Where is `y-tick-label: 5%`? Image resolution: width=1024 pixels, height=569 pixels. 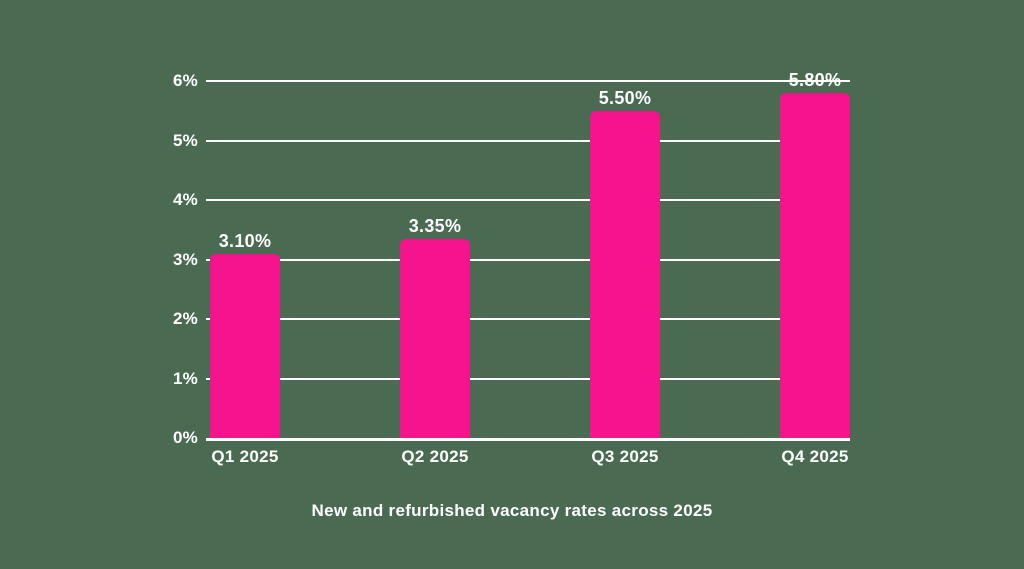
y-tick-label: 5% is located at coordinates (185, 140).